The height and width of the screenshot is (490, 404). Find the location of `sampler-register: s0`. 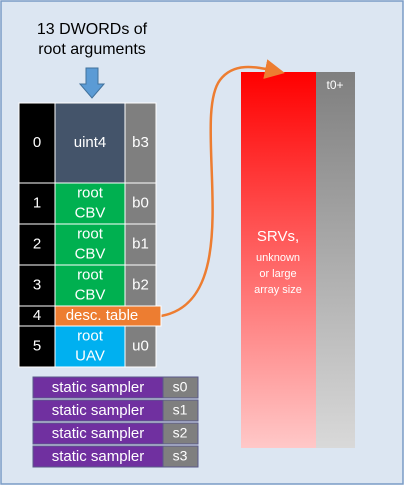

sampler-register: s0 is located at coordinates (180, 387).